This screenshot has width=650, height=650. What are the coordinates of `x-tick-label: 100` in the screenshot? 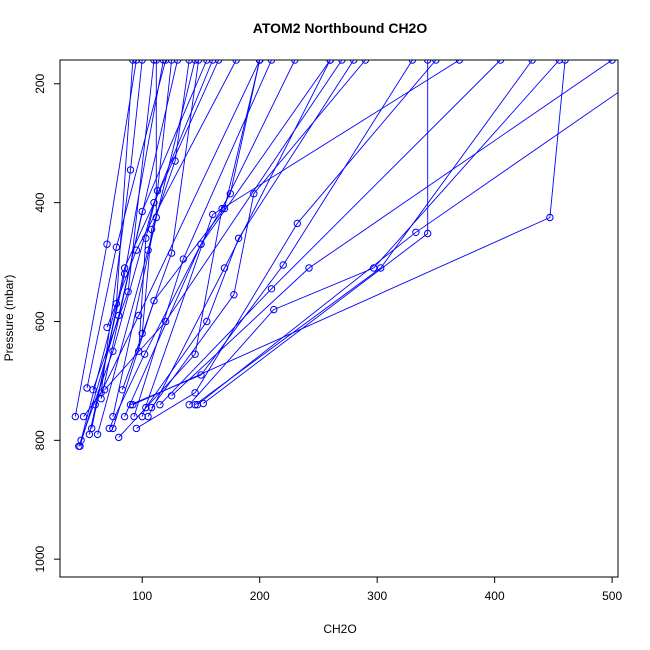 It's located at (142, 596).